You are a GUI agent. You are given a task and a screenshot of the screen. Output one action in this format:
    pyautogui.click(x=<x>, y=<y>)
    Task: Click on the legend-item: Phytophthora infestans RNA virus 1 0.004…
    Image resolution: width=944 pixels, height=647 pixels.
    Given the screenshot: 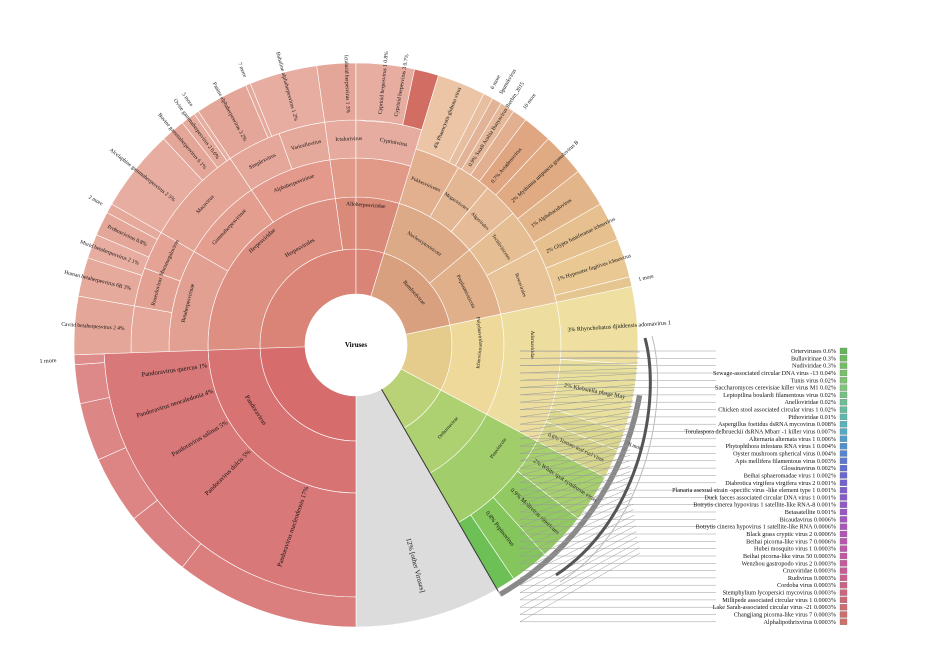 What is the action you would take?
    pyautogui.click(x=683, y=436)
    